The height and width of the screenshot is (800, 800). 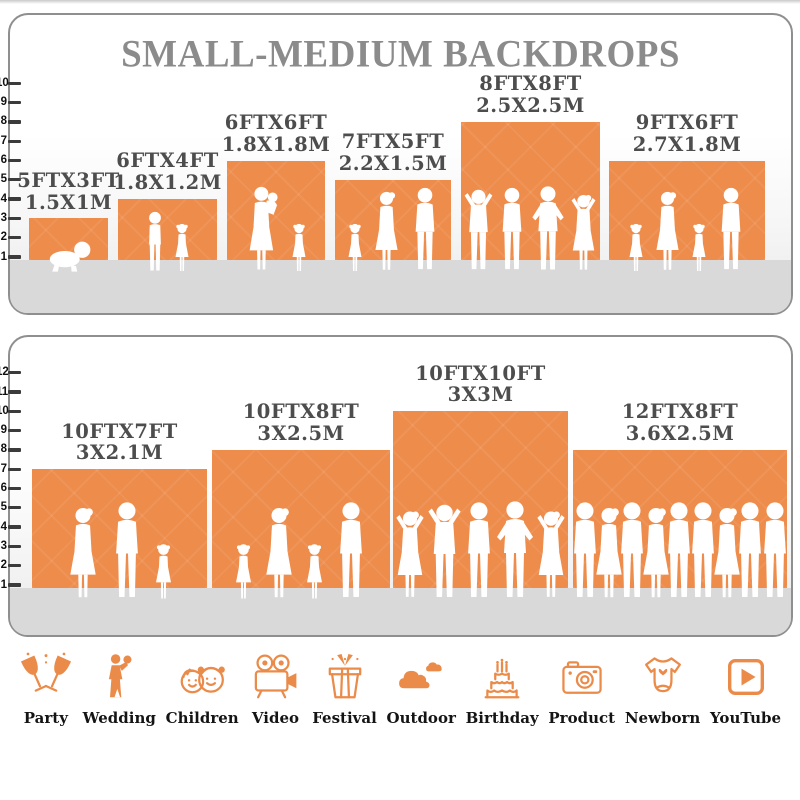 I want to click on size-feet-text: 8FTX8FT, so click(x=530, y=84).